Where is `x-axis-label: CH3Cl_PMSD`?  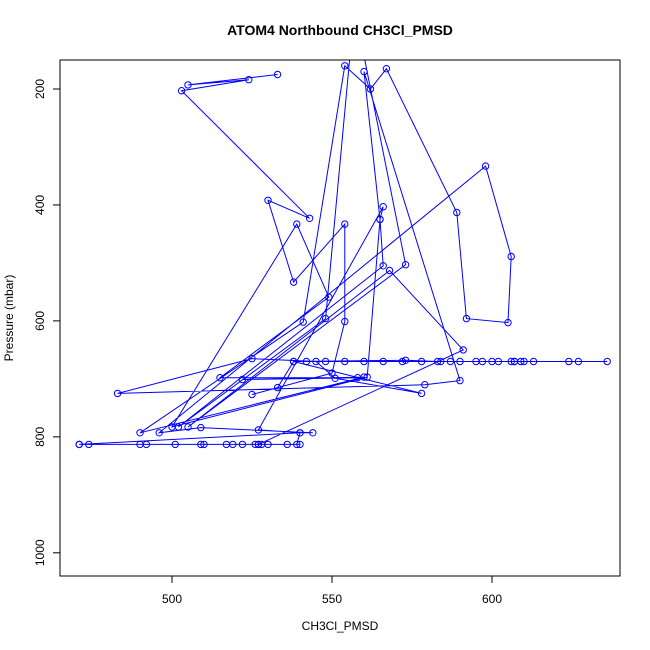
x-axis-label: CH3Cl_PMSD is located at coordinates (340, 626).